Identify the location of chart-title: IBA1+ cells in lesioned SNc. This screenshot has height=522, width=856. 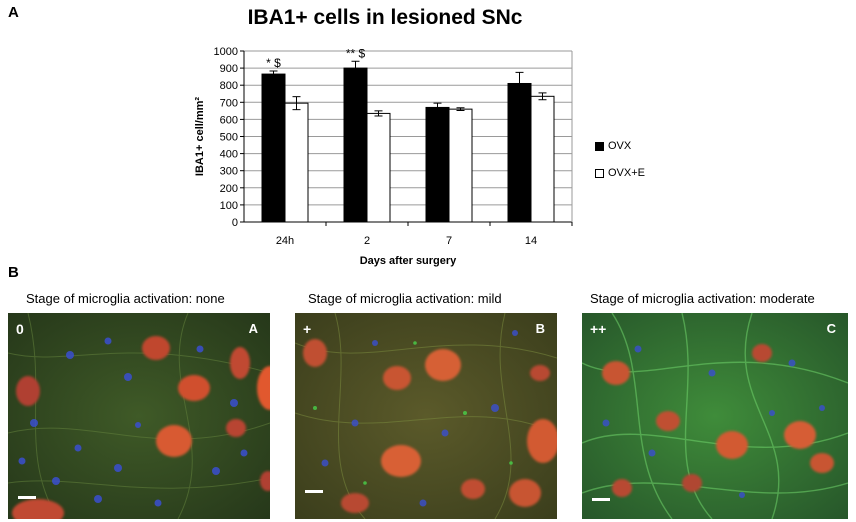
(385, 17).